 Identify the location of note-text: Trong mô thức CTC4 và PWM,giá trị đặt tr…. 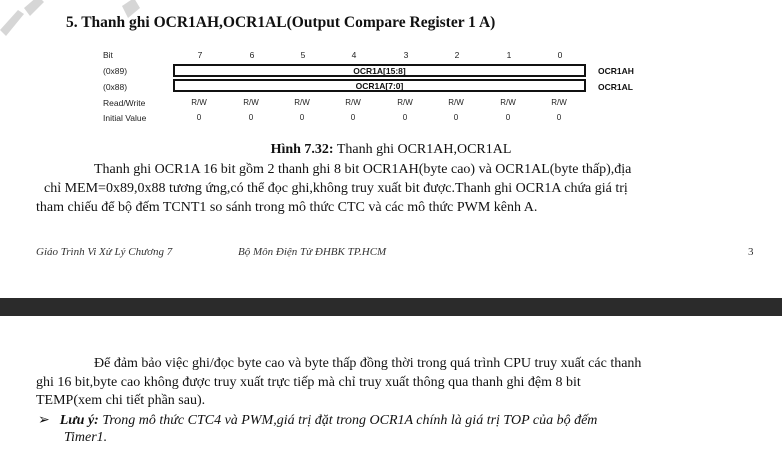
(348, 420).